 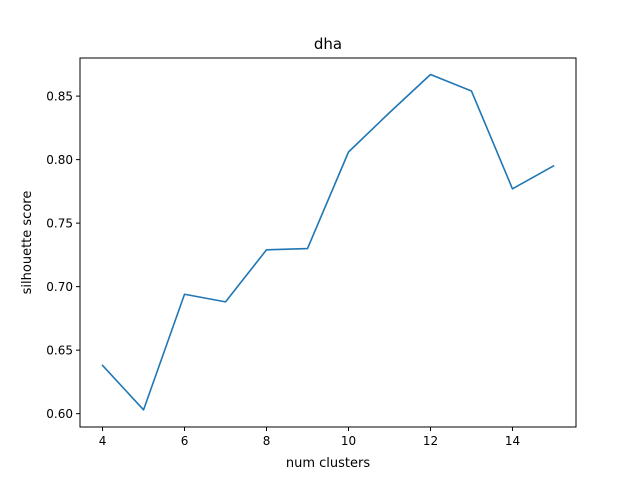 What do you see at coordinates (27, 243) in the screenshot?
I see `y-axis-label: silhouette score` at bounding box center [27, 243].